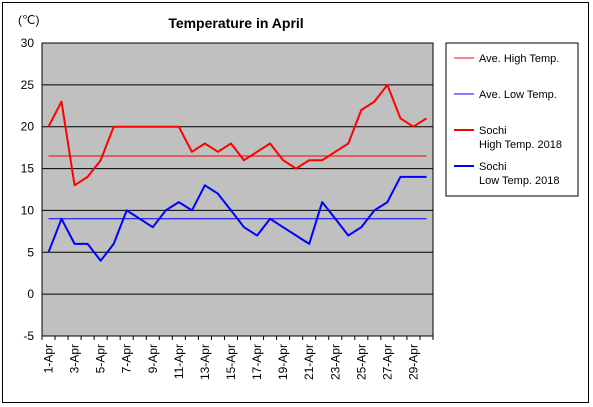 The image size is (593, 407). I want to click on chart-title: Temperature in April, so click(235, 23).